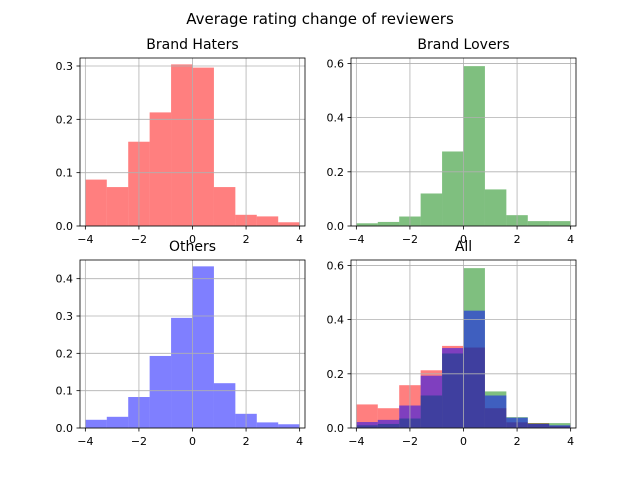  Describe the element at coordinates (320, 19) in the screenshot. I see `figure-suptitle: Average rating change of reviewers` at that location.